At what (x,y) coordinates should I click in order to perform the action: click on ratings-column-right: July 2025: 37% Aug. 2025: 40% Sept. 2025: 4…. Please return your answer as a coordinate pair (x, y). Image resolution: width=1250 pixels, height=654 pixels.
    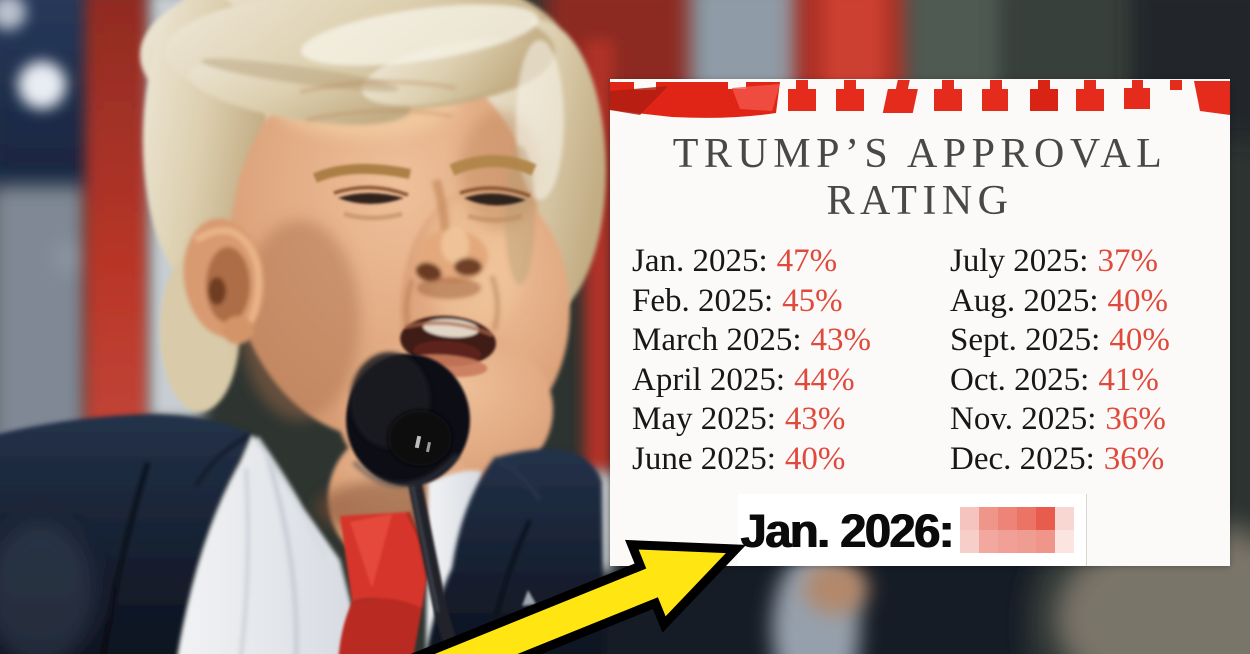
    Looking at the image, I should click on (1060, 360).